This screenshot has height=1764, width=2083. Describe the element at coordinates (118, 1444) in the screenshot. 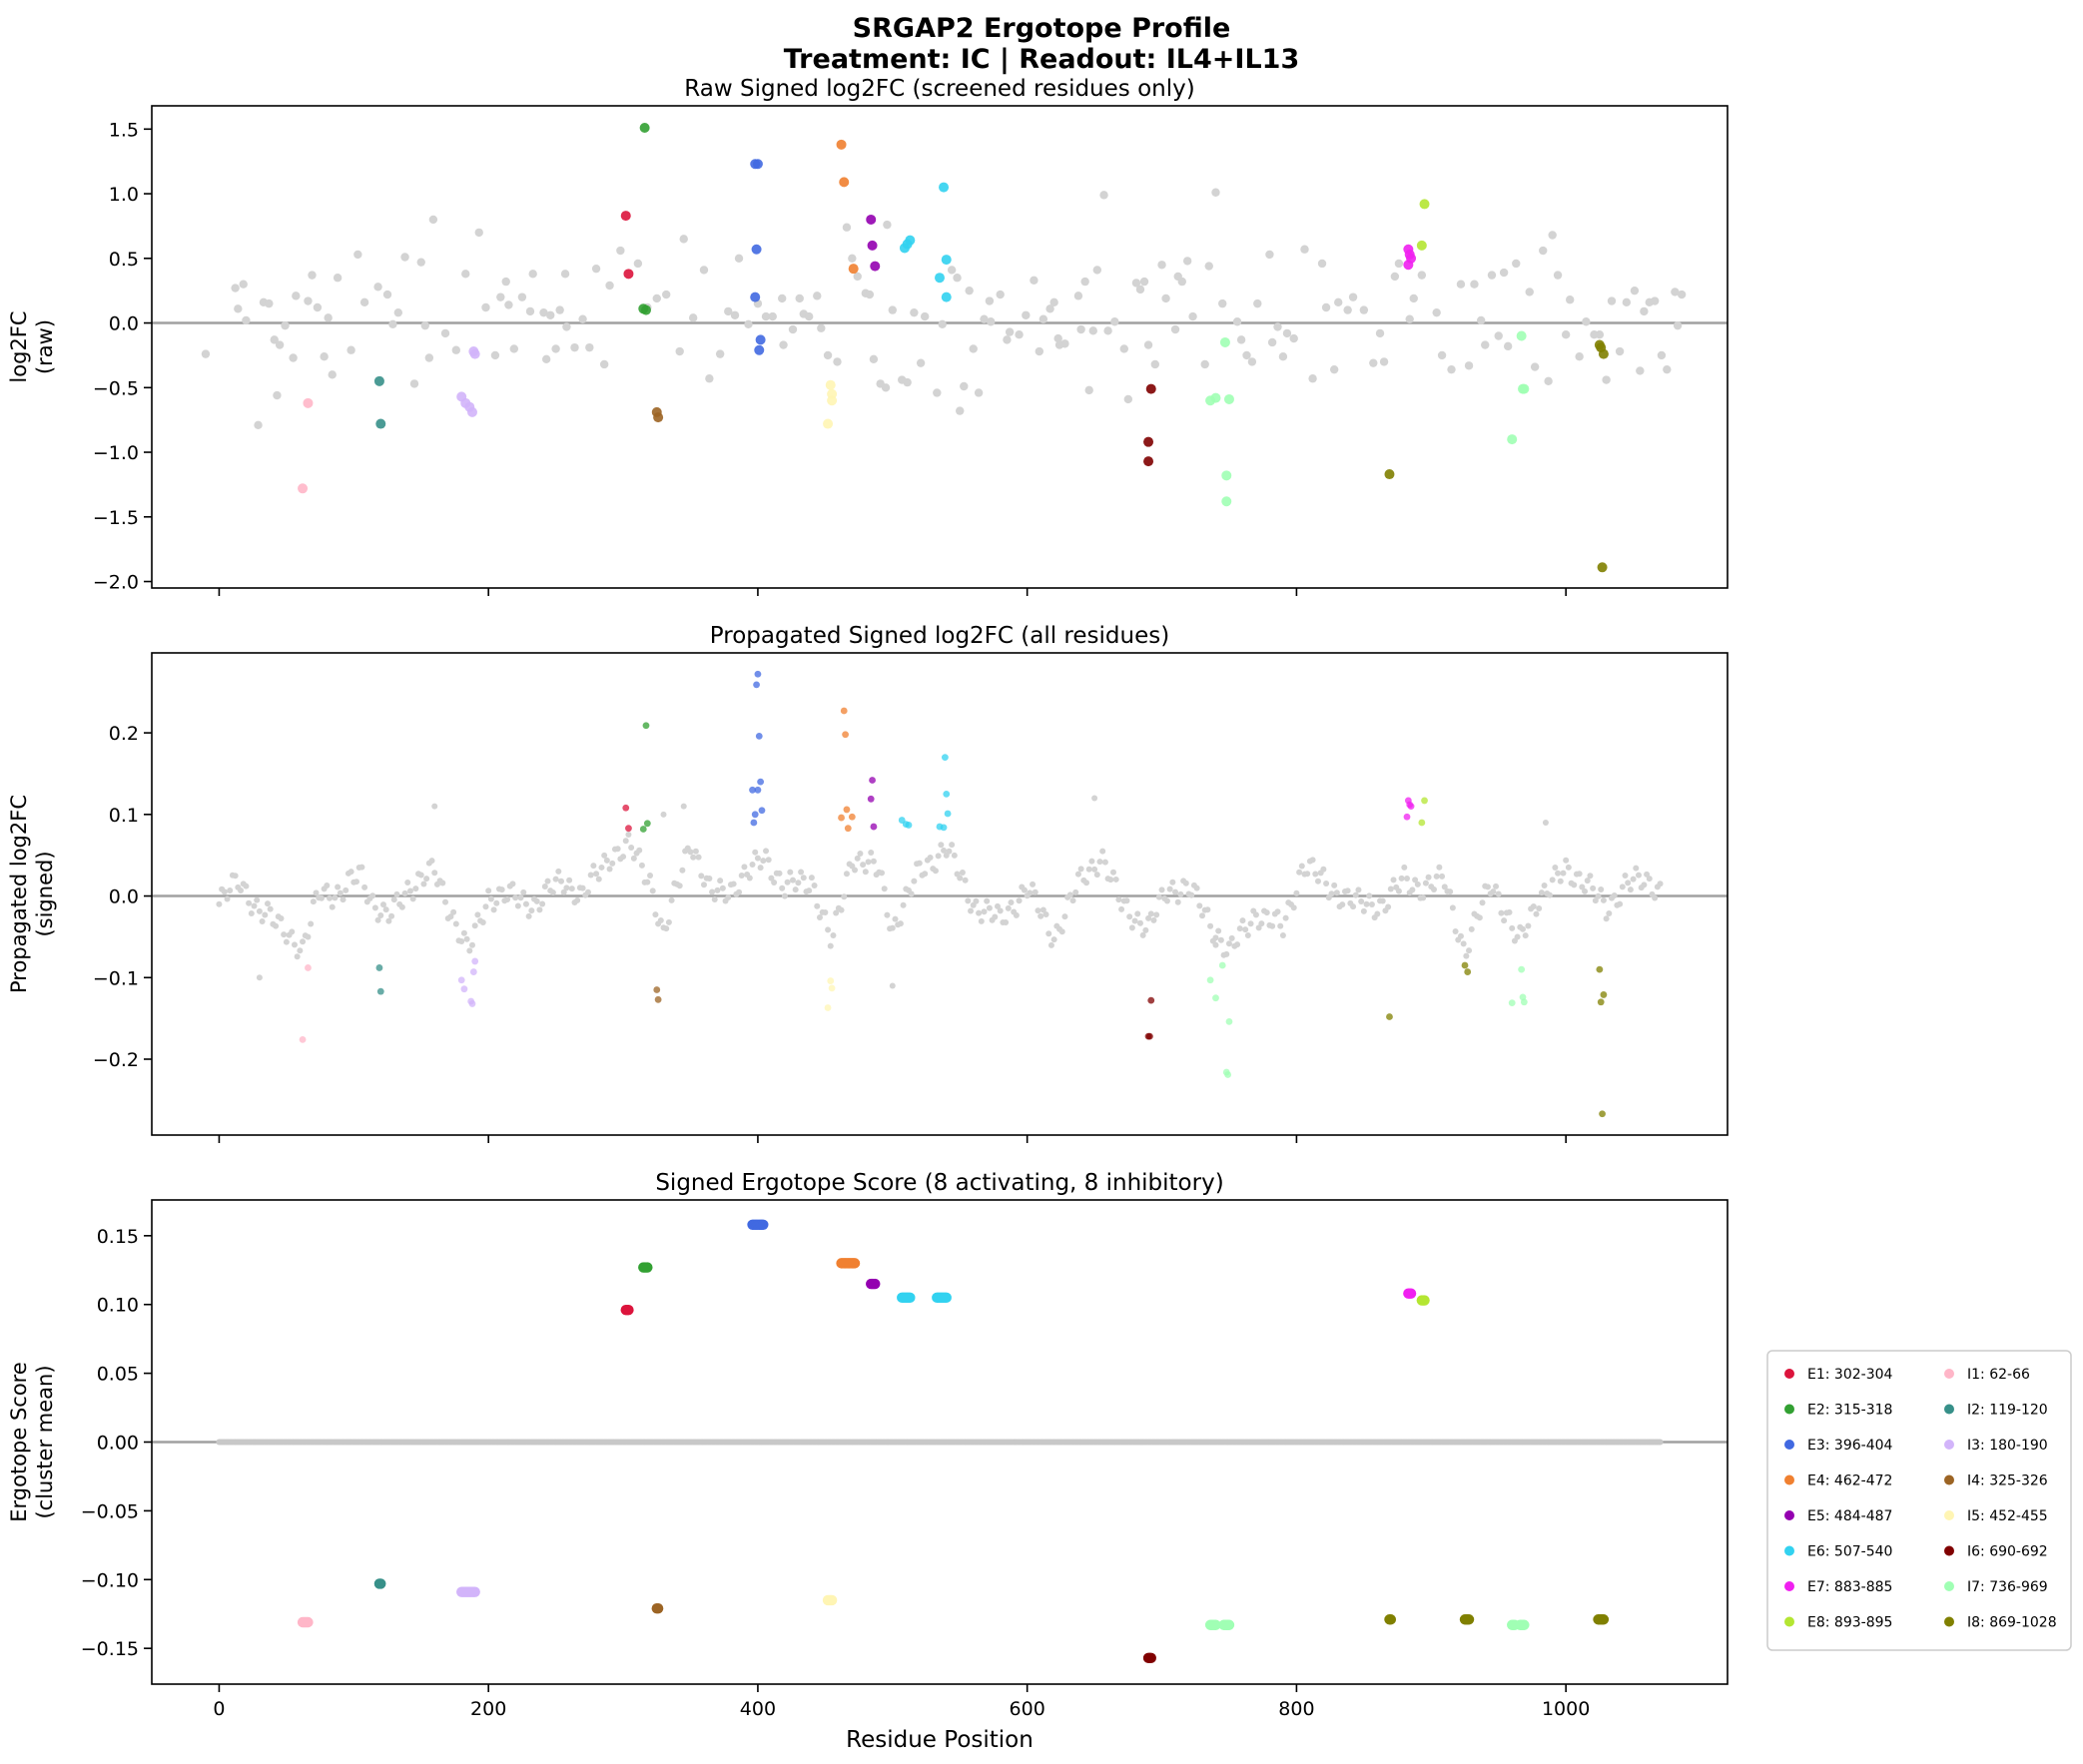

I see `y-tick-label: 0.00` at that location.